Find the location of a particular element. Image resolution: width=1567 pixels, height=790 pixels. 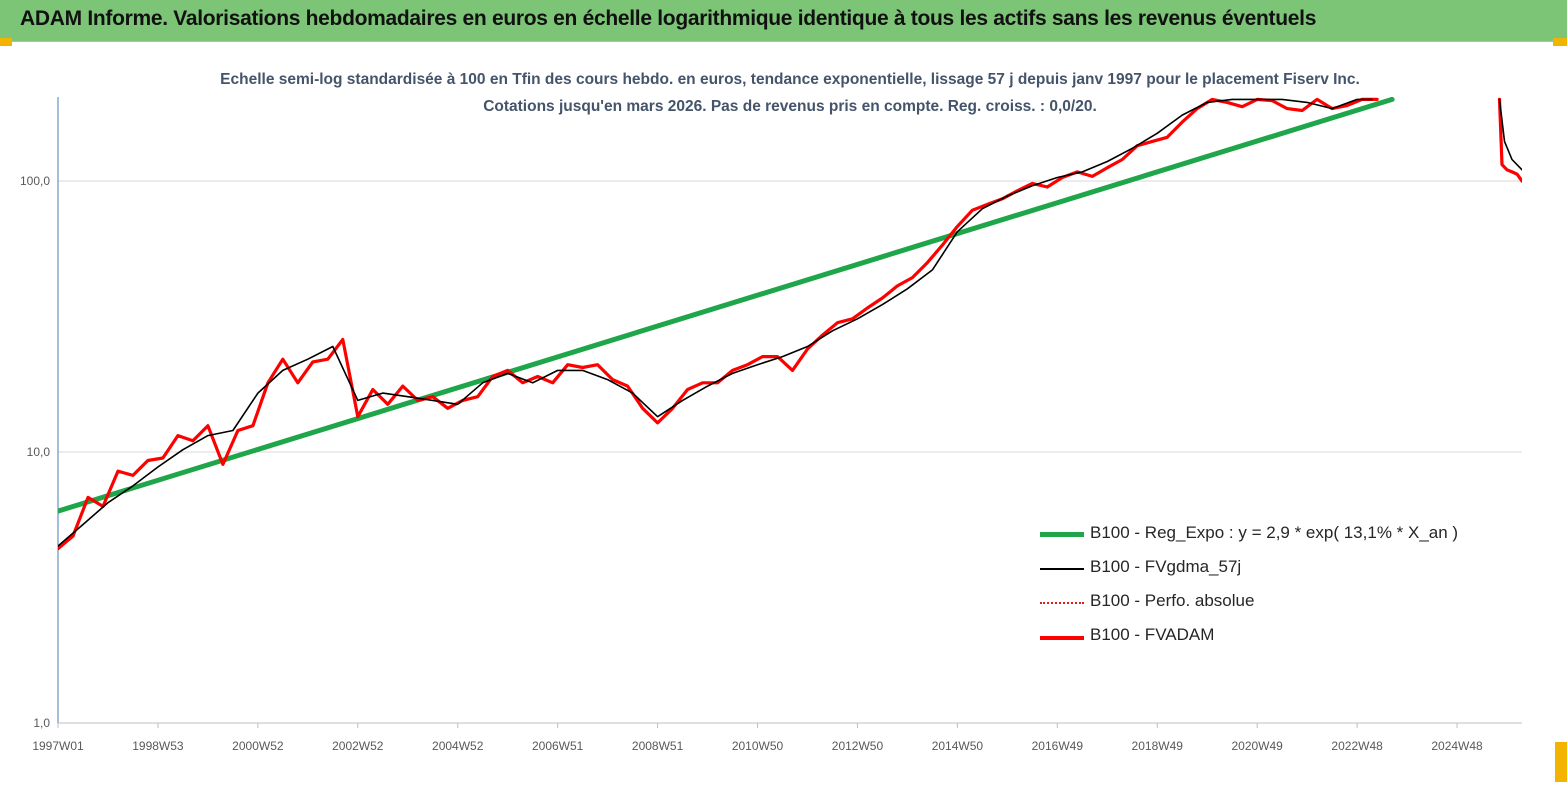

corner-marker-top-left is located at coordinates (6, 42).